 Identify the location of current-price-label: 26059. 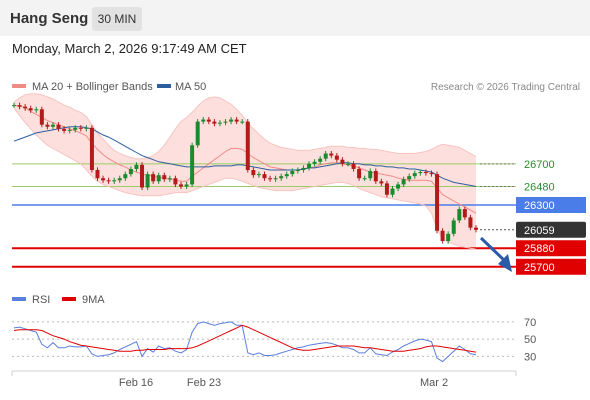
(539, 231).